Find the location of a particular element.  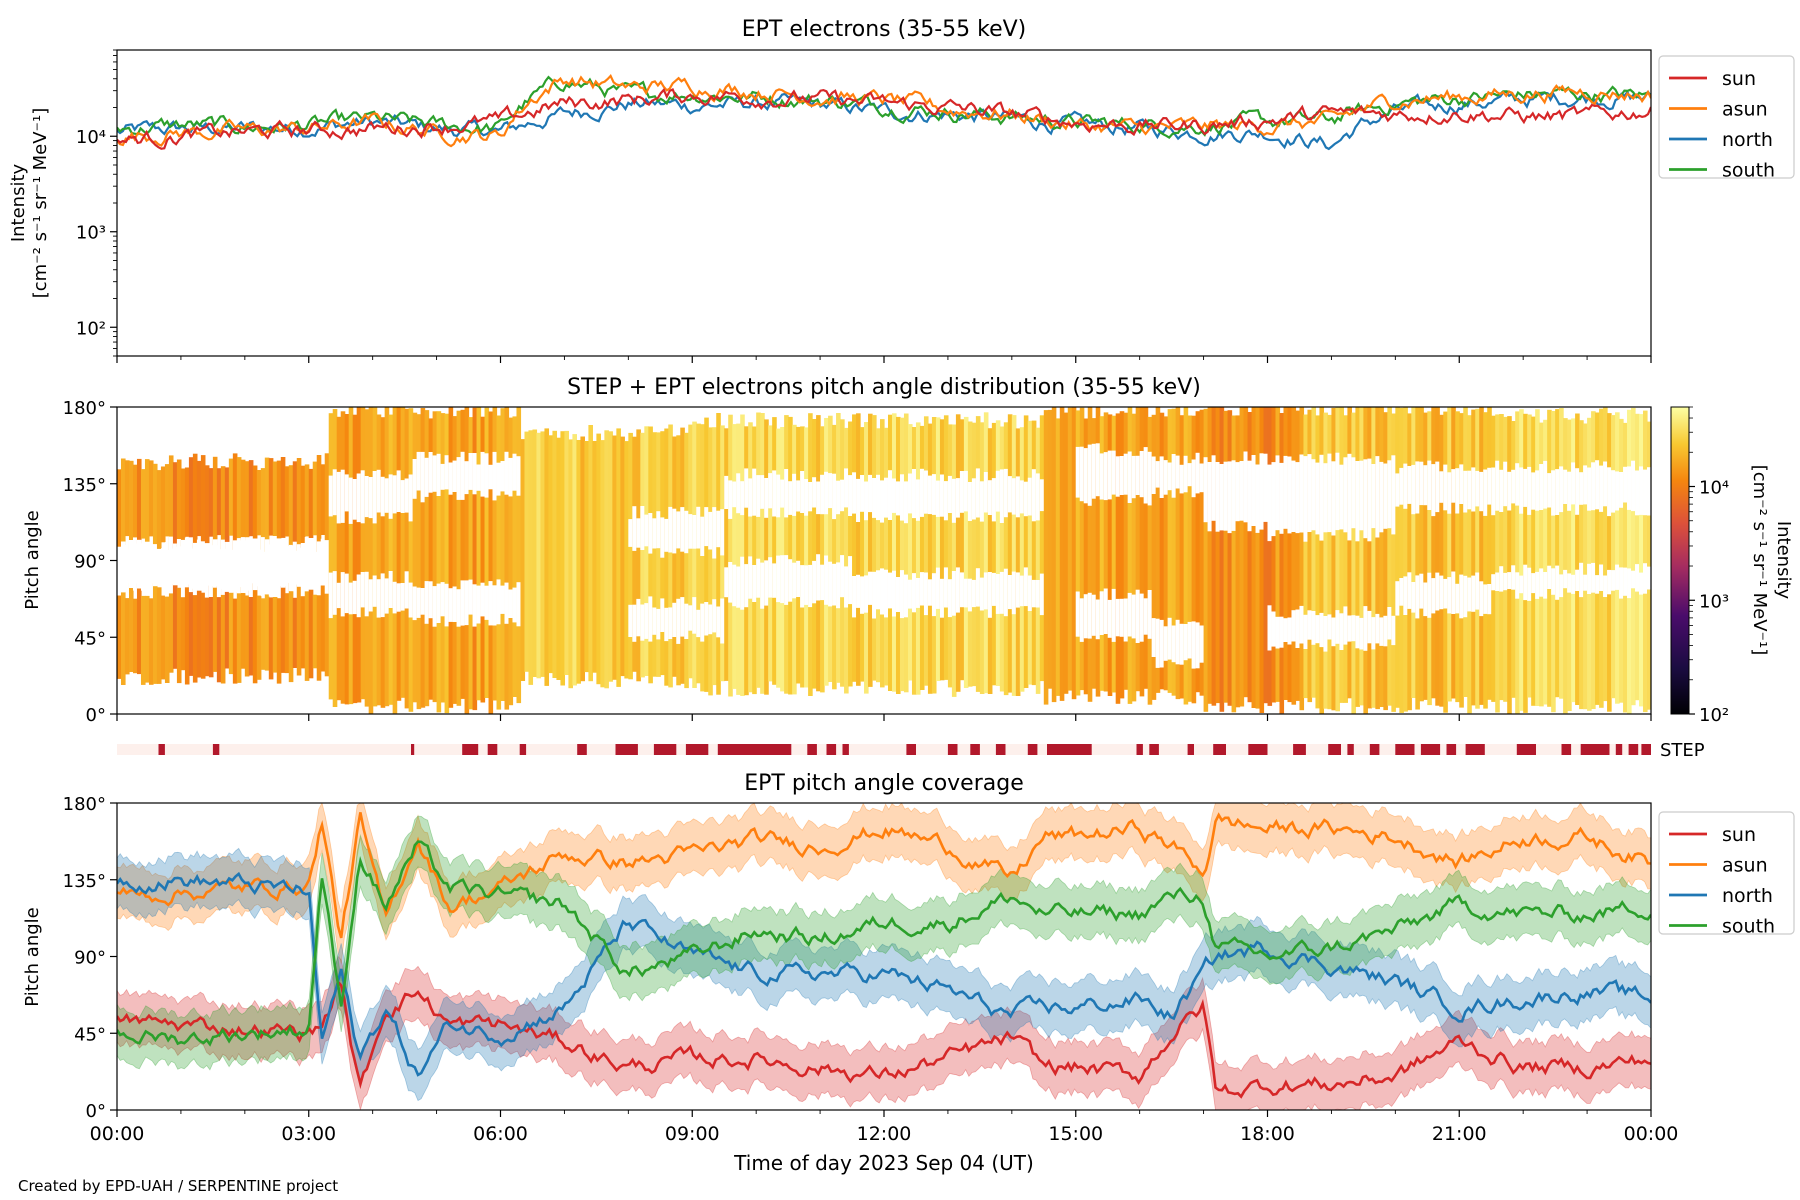

y-tick-label: 10² is located at coordinates (91, 328).